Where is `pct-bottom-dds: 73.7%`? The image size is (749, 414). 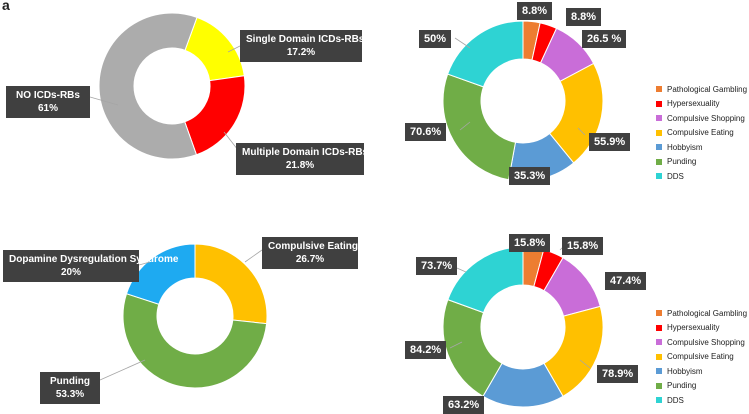
pct-bottom-dds: 73.7% is located at coordinates (437, 266).